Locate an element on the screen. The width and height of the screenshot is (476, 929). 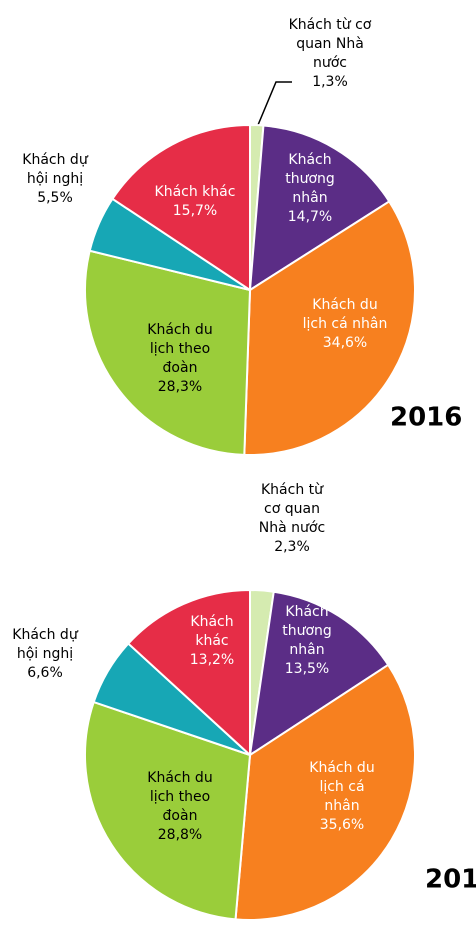
value-label: 1,3% is located at coordinates (330, 82).